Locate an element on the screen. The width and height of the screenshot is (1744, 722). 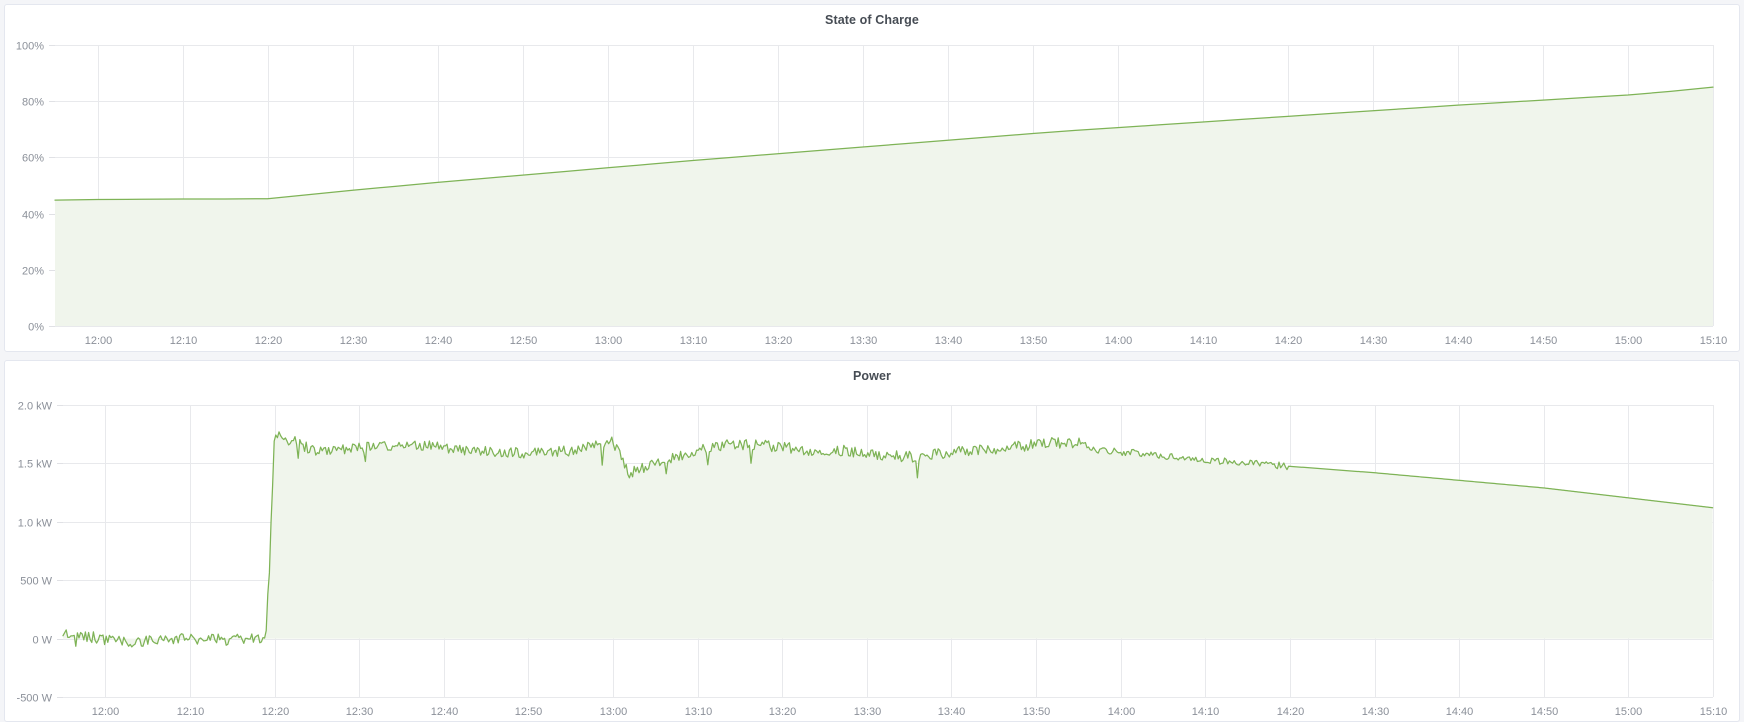
y-axis-tick-label: 60% is located at coordinates (33, 159).